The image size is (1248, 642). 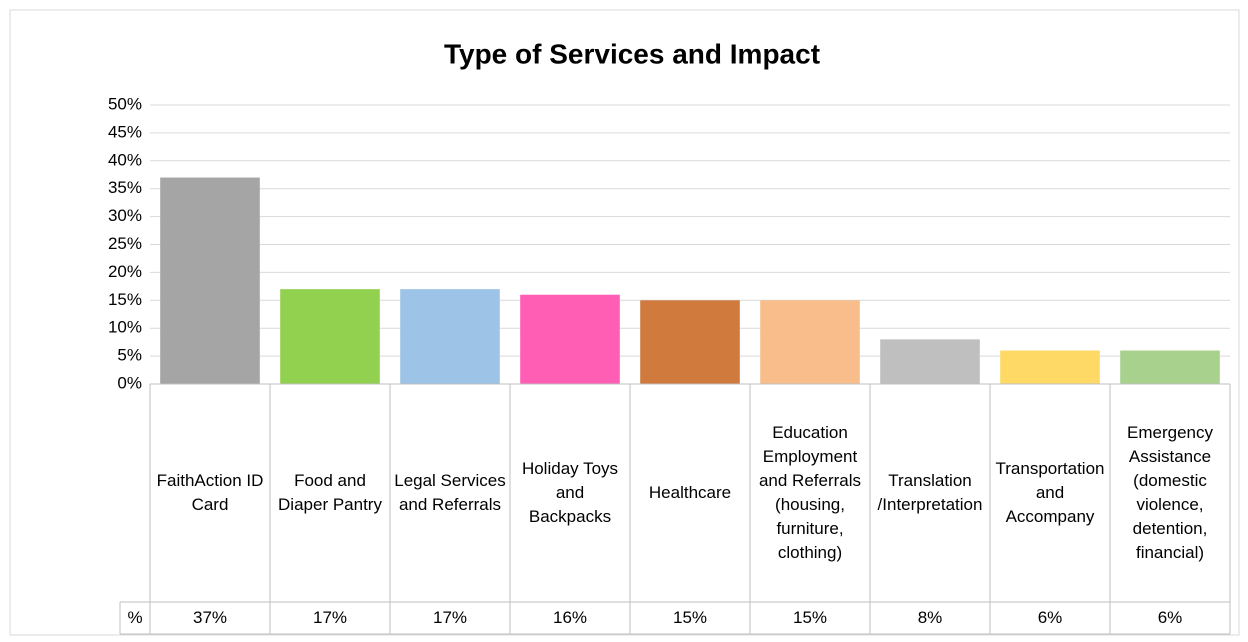 What do you see at coordinates (210, 492) in the screenshot?
I see `x-tick-label: FaithAction ID Card` at bounding box center [210, 492].